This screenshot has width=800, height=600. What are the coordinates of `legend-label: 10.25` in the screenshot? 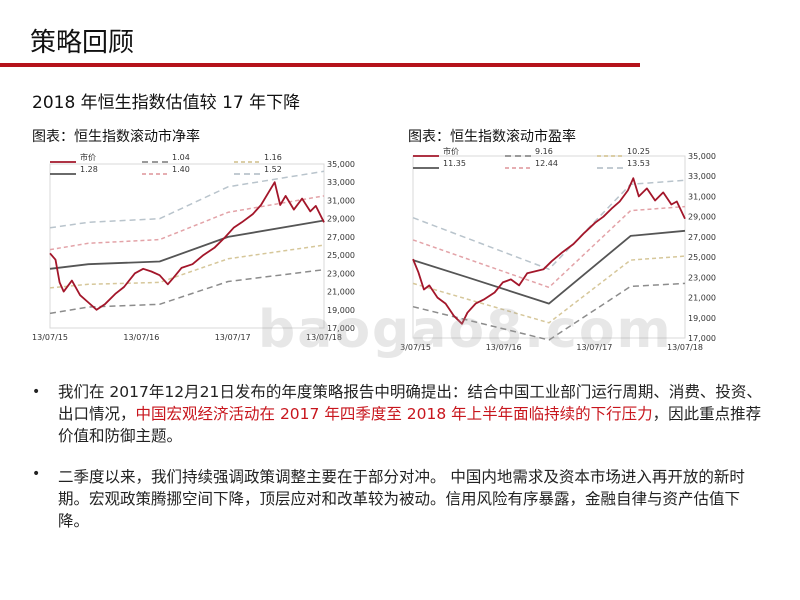 It's located at (638, 151).